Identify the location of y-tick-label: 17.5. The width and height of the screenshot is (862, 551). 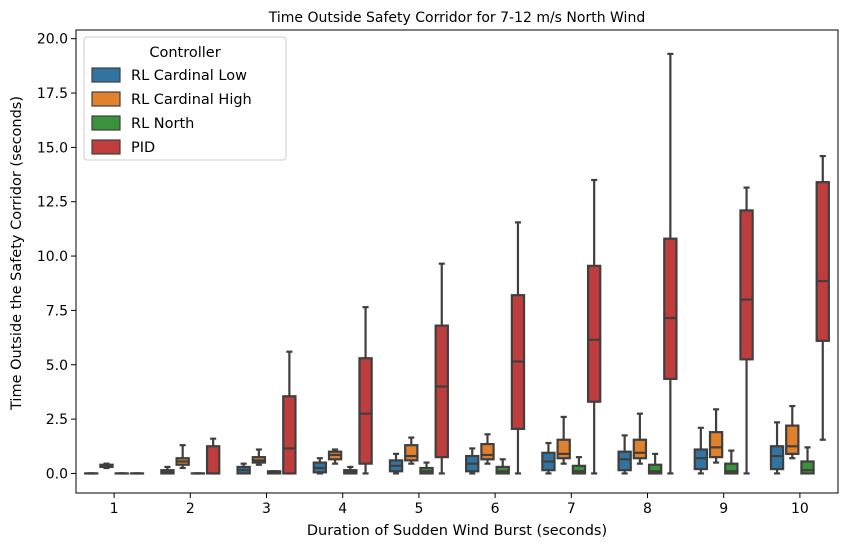
(52, 94).